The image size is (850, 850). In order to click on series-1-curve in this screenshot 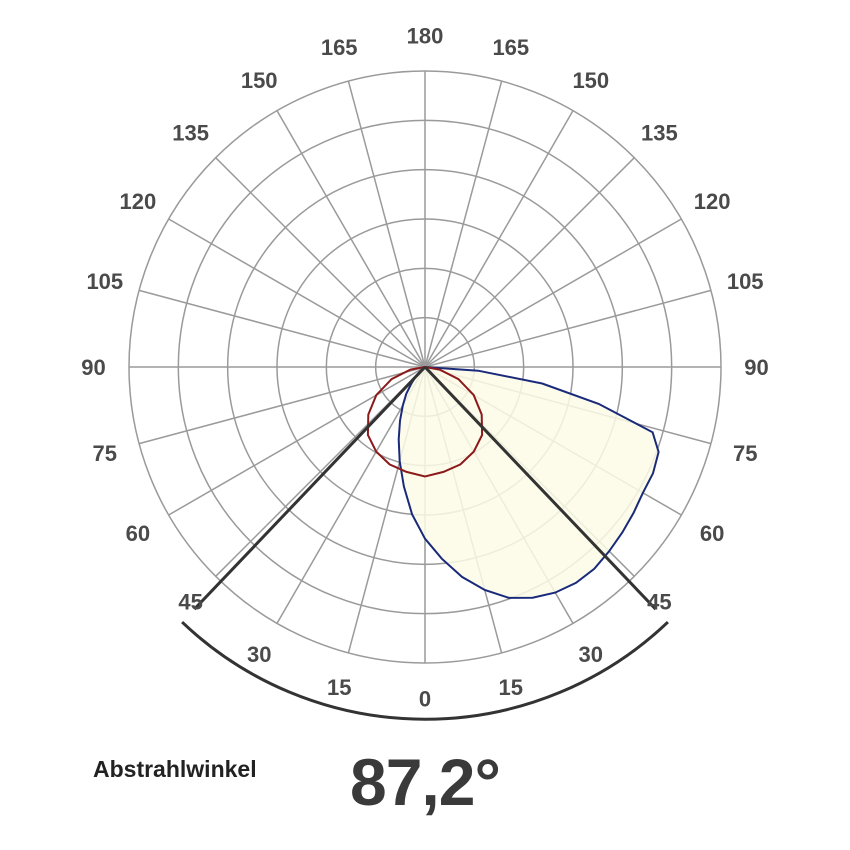, I will do `click(528, 482)`.